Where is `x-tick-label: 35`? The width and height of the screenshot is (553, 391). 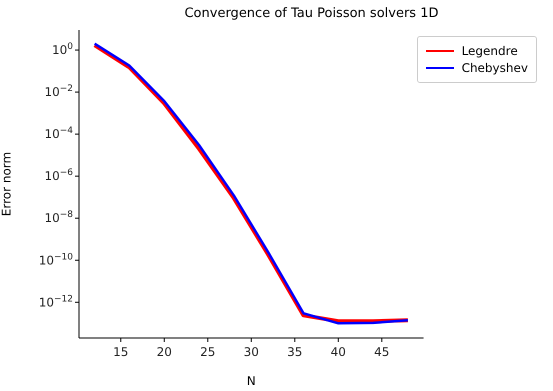
x-tick-label: 35 is located at coordinates (294, 352).